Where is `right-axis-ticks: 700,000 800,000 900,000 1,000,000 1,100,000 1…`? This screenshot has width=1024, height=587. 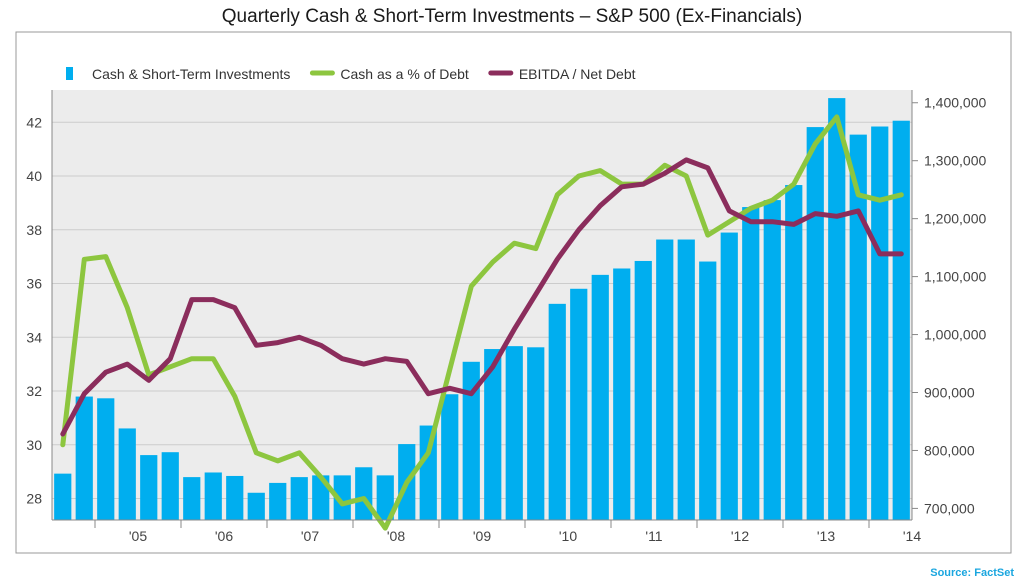 right-axis-ticks: 700,000 800,000 900,000 1,000,000 1,100,000 1… is located at coordinates (949, 305).